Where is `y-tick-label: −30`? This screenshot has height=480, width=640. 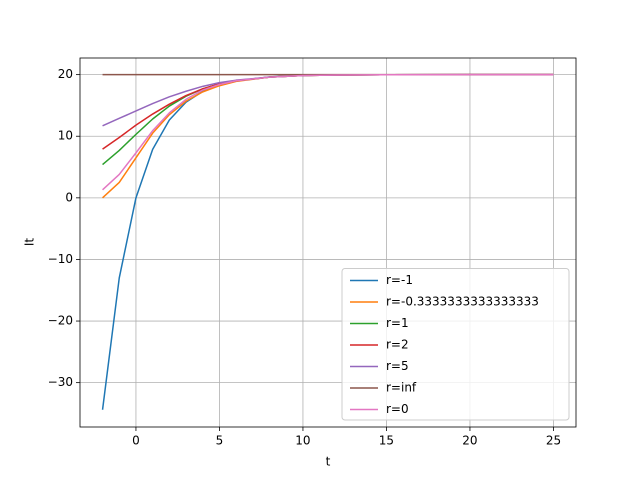
y-tick-label: −30 is located at coordinates (60, 382).